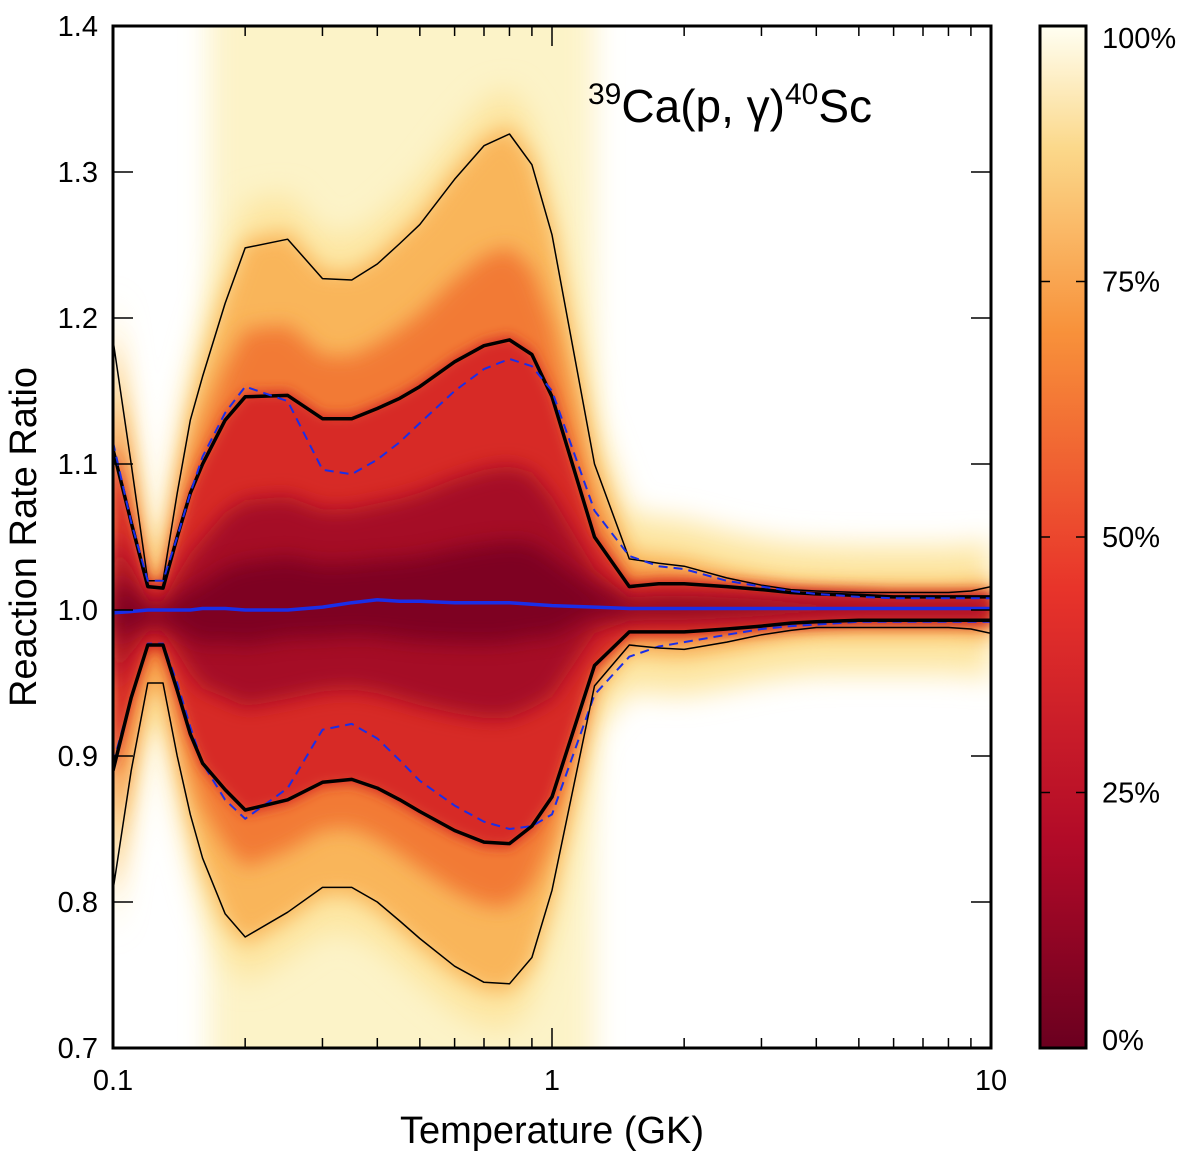 The width and height of the screenshot is (1200, 1159). I want to click on series-line-median, so click(552, 606).